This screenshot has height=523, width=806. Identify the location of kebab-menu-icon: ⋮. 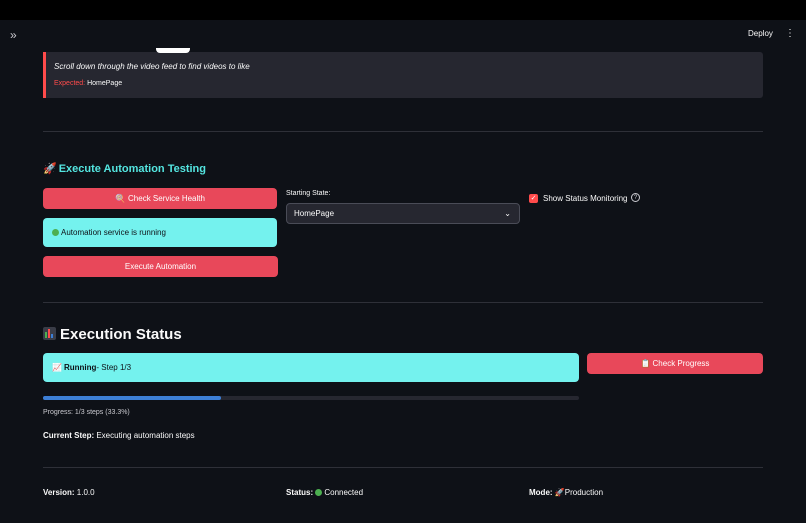
(790, 33).